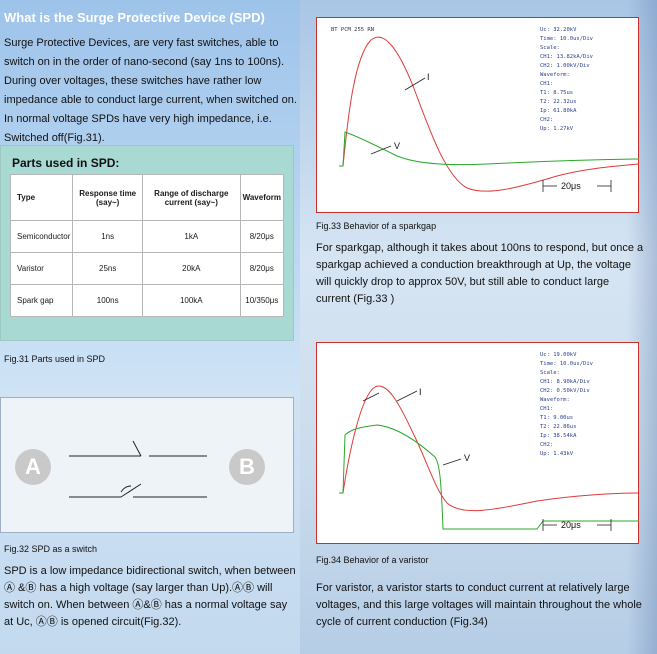  What do you see at coordinates (41, 268) in the screenshot?
I see `table-cell: Varistor` at bounding box center [41, 268].